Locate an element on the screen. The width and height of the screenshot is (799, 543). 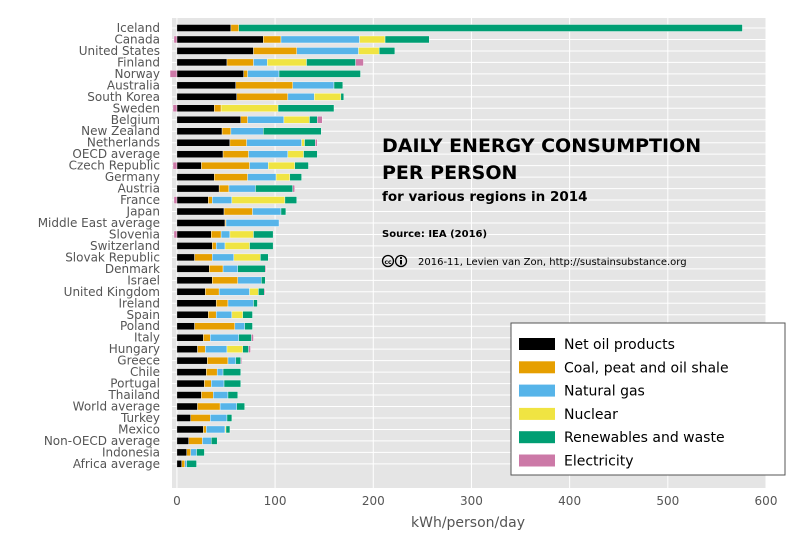
category-label: Portugal is located at coordinates (135, 384).